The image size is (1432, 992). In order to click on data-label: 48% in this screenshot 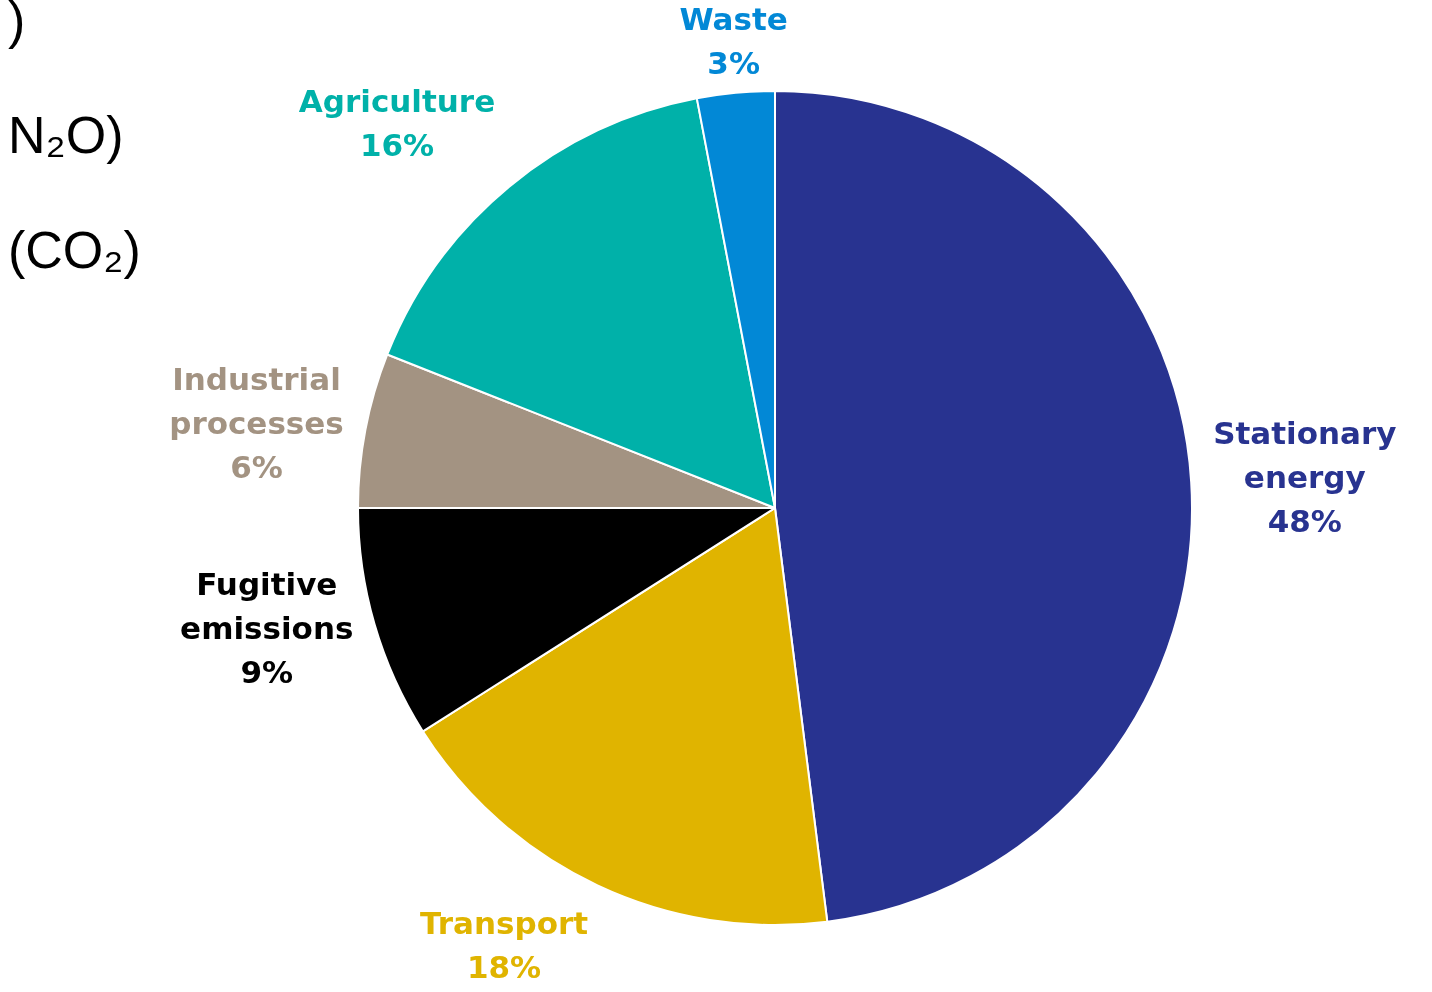, I will do `click(1304, 521)`.